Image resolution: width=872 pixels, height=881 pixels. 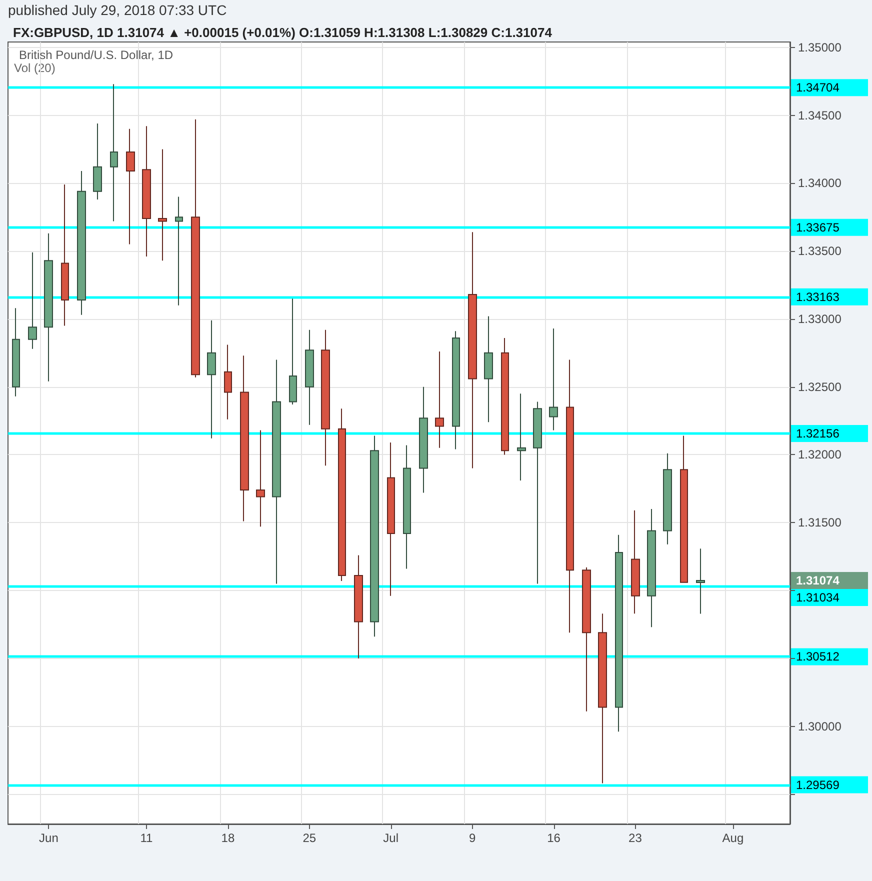 I want to click on ref-line-label: 1.33675, so click(x=818, y=227).